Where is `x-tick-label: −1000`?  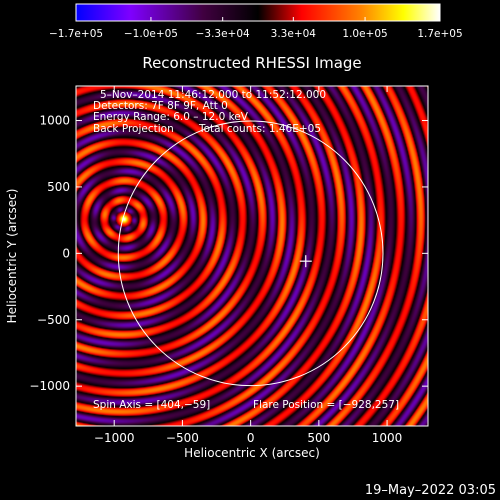
x-tick-label: −1000 is located at coordinates (114, 438).